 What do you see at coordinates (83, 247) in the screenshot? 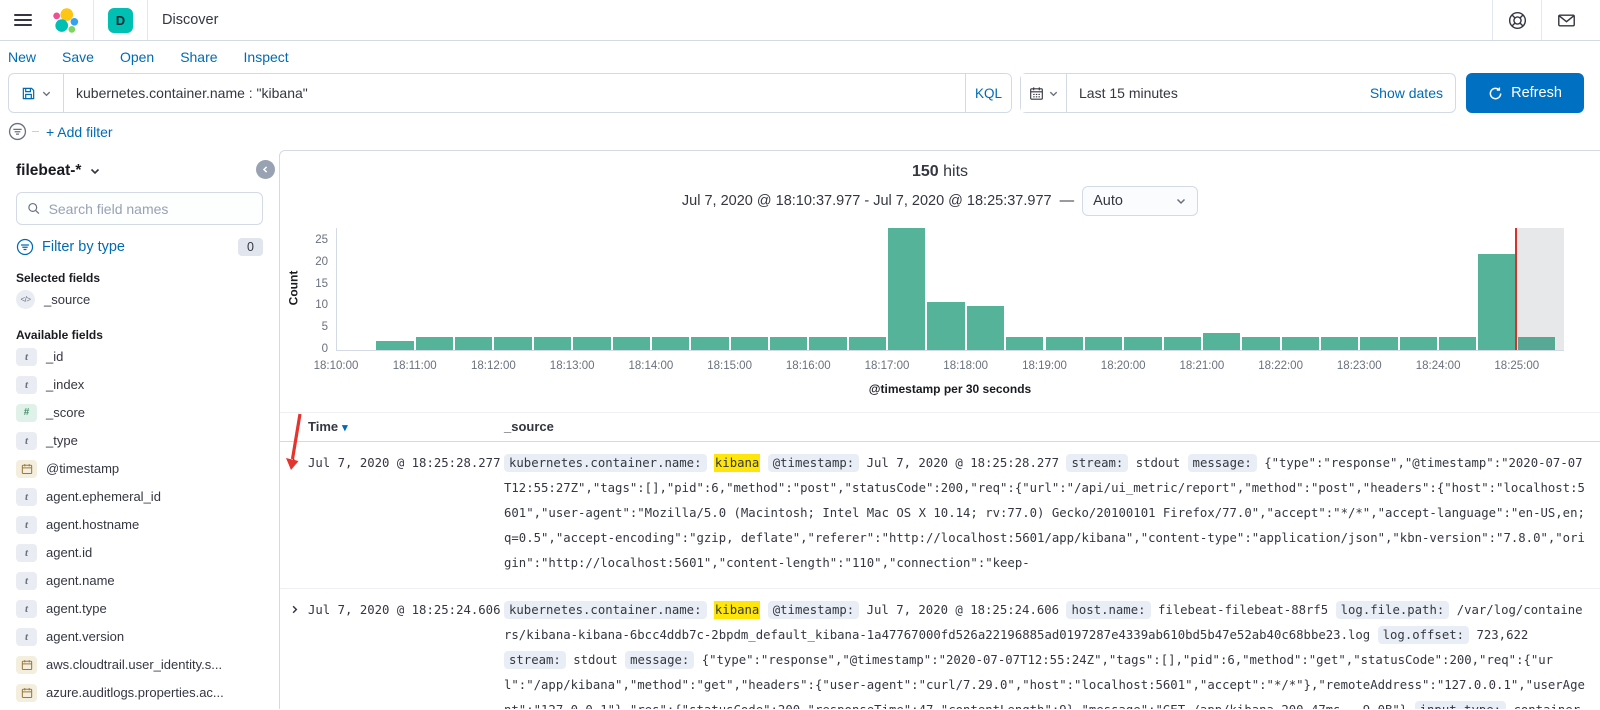
I see `filter-by-type-label: Filter by type` at bounding box center [83, 247].